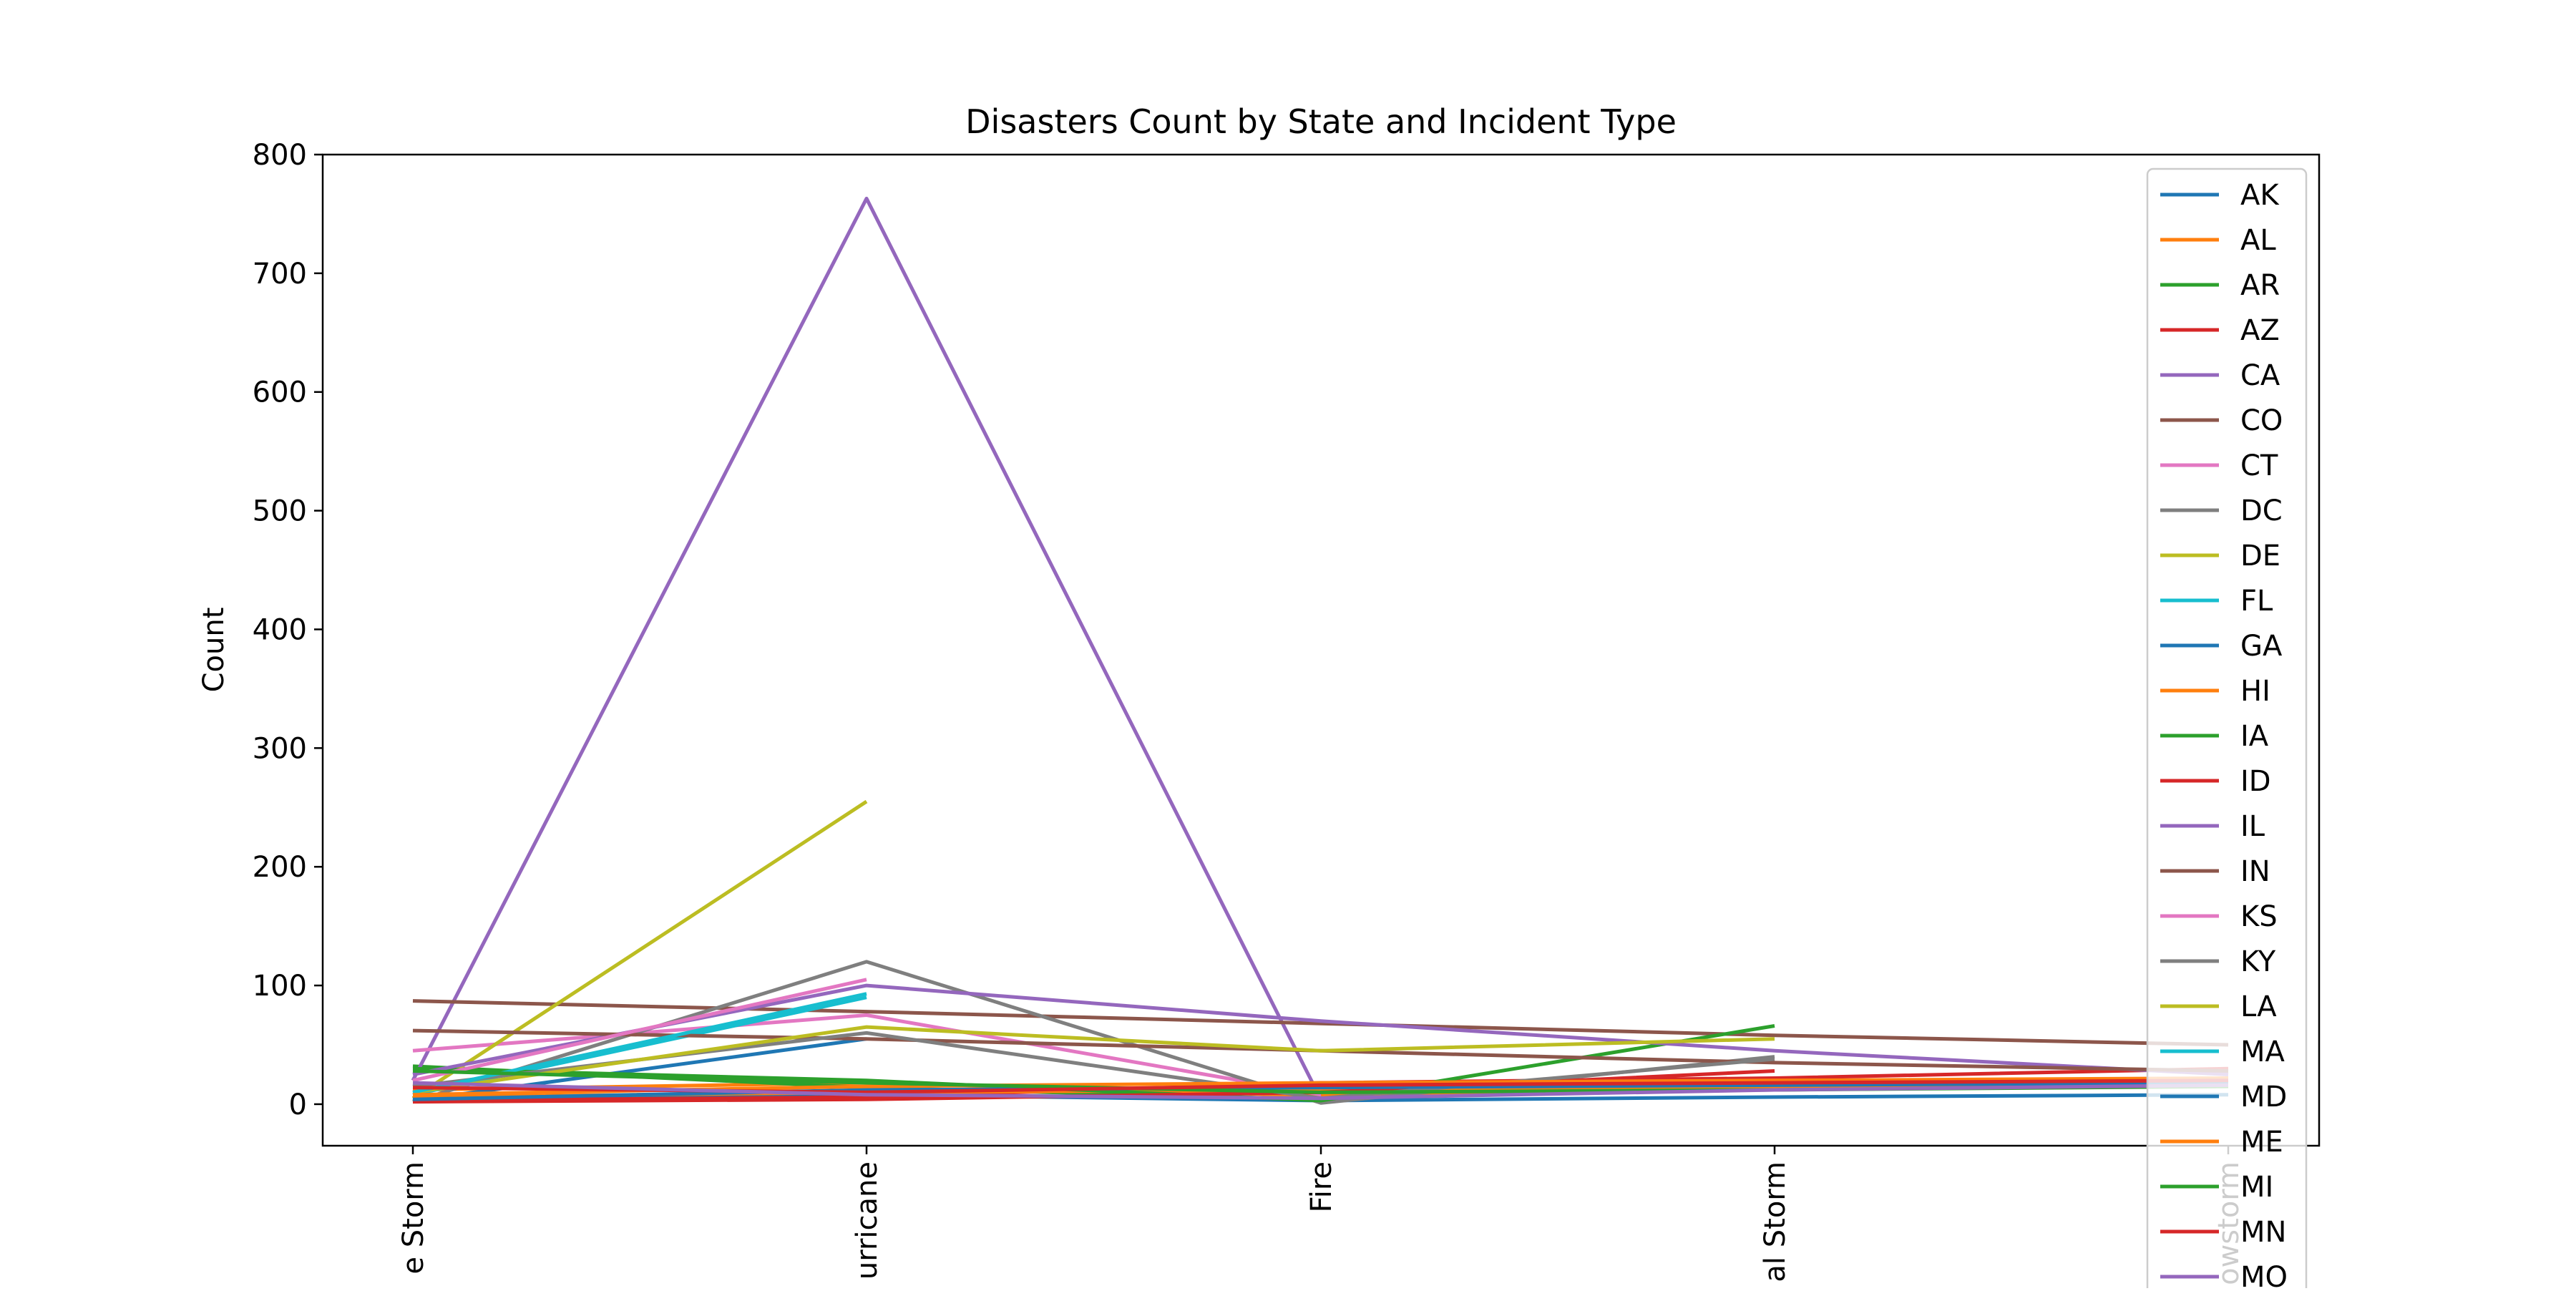  What do you see at coordinates (2218, 240) in the screenshot?
I see `legend-item-al: AL` at bounding box center [2218, 240].